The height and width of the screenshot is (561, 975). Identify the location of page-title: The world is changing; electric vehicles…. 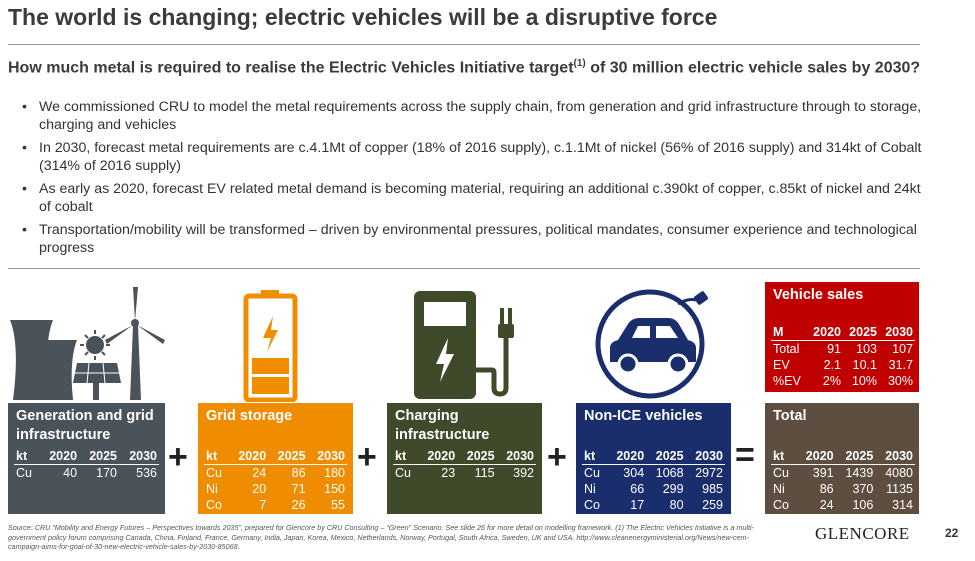
(363, 17).